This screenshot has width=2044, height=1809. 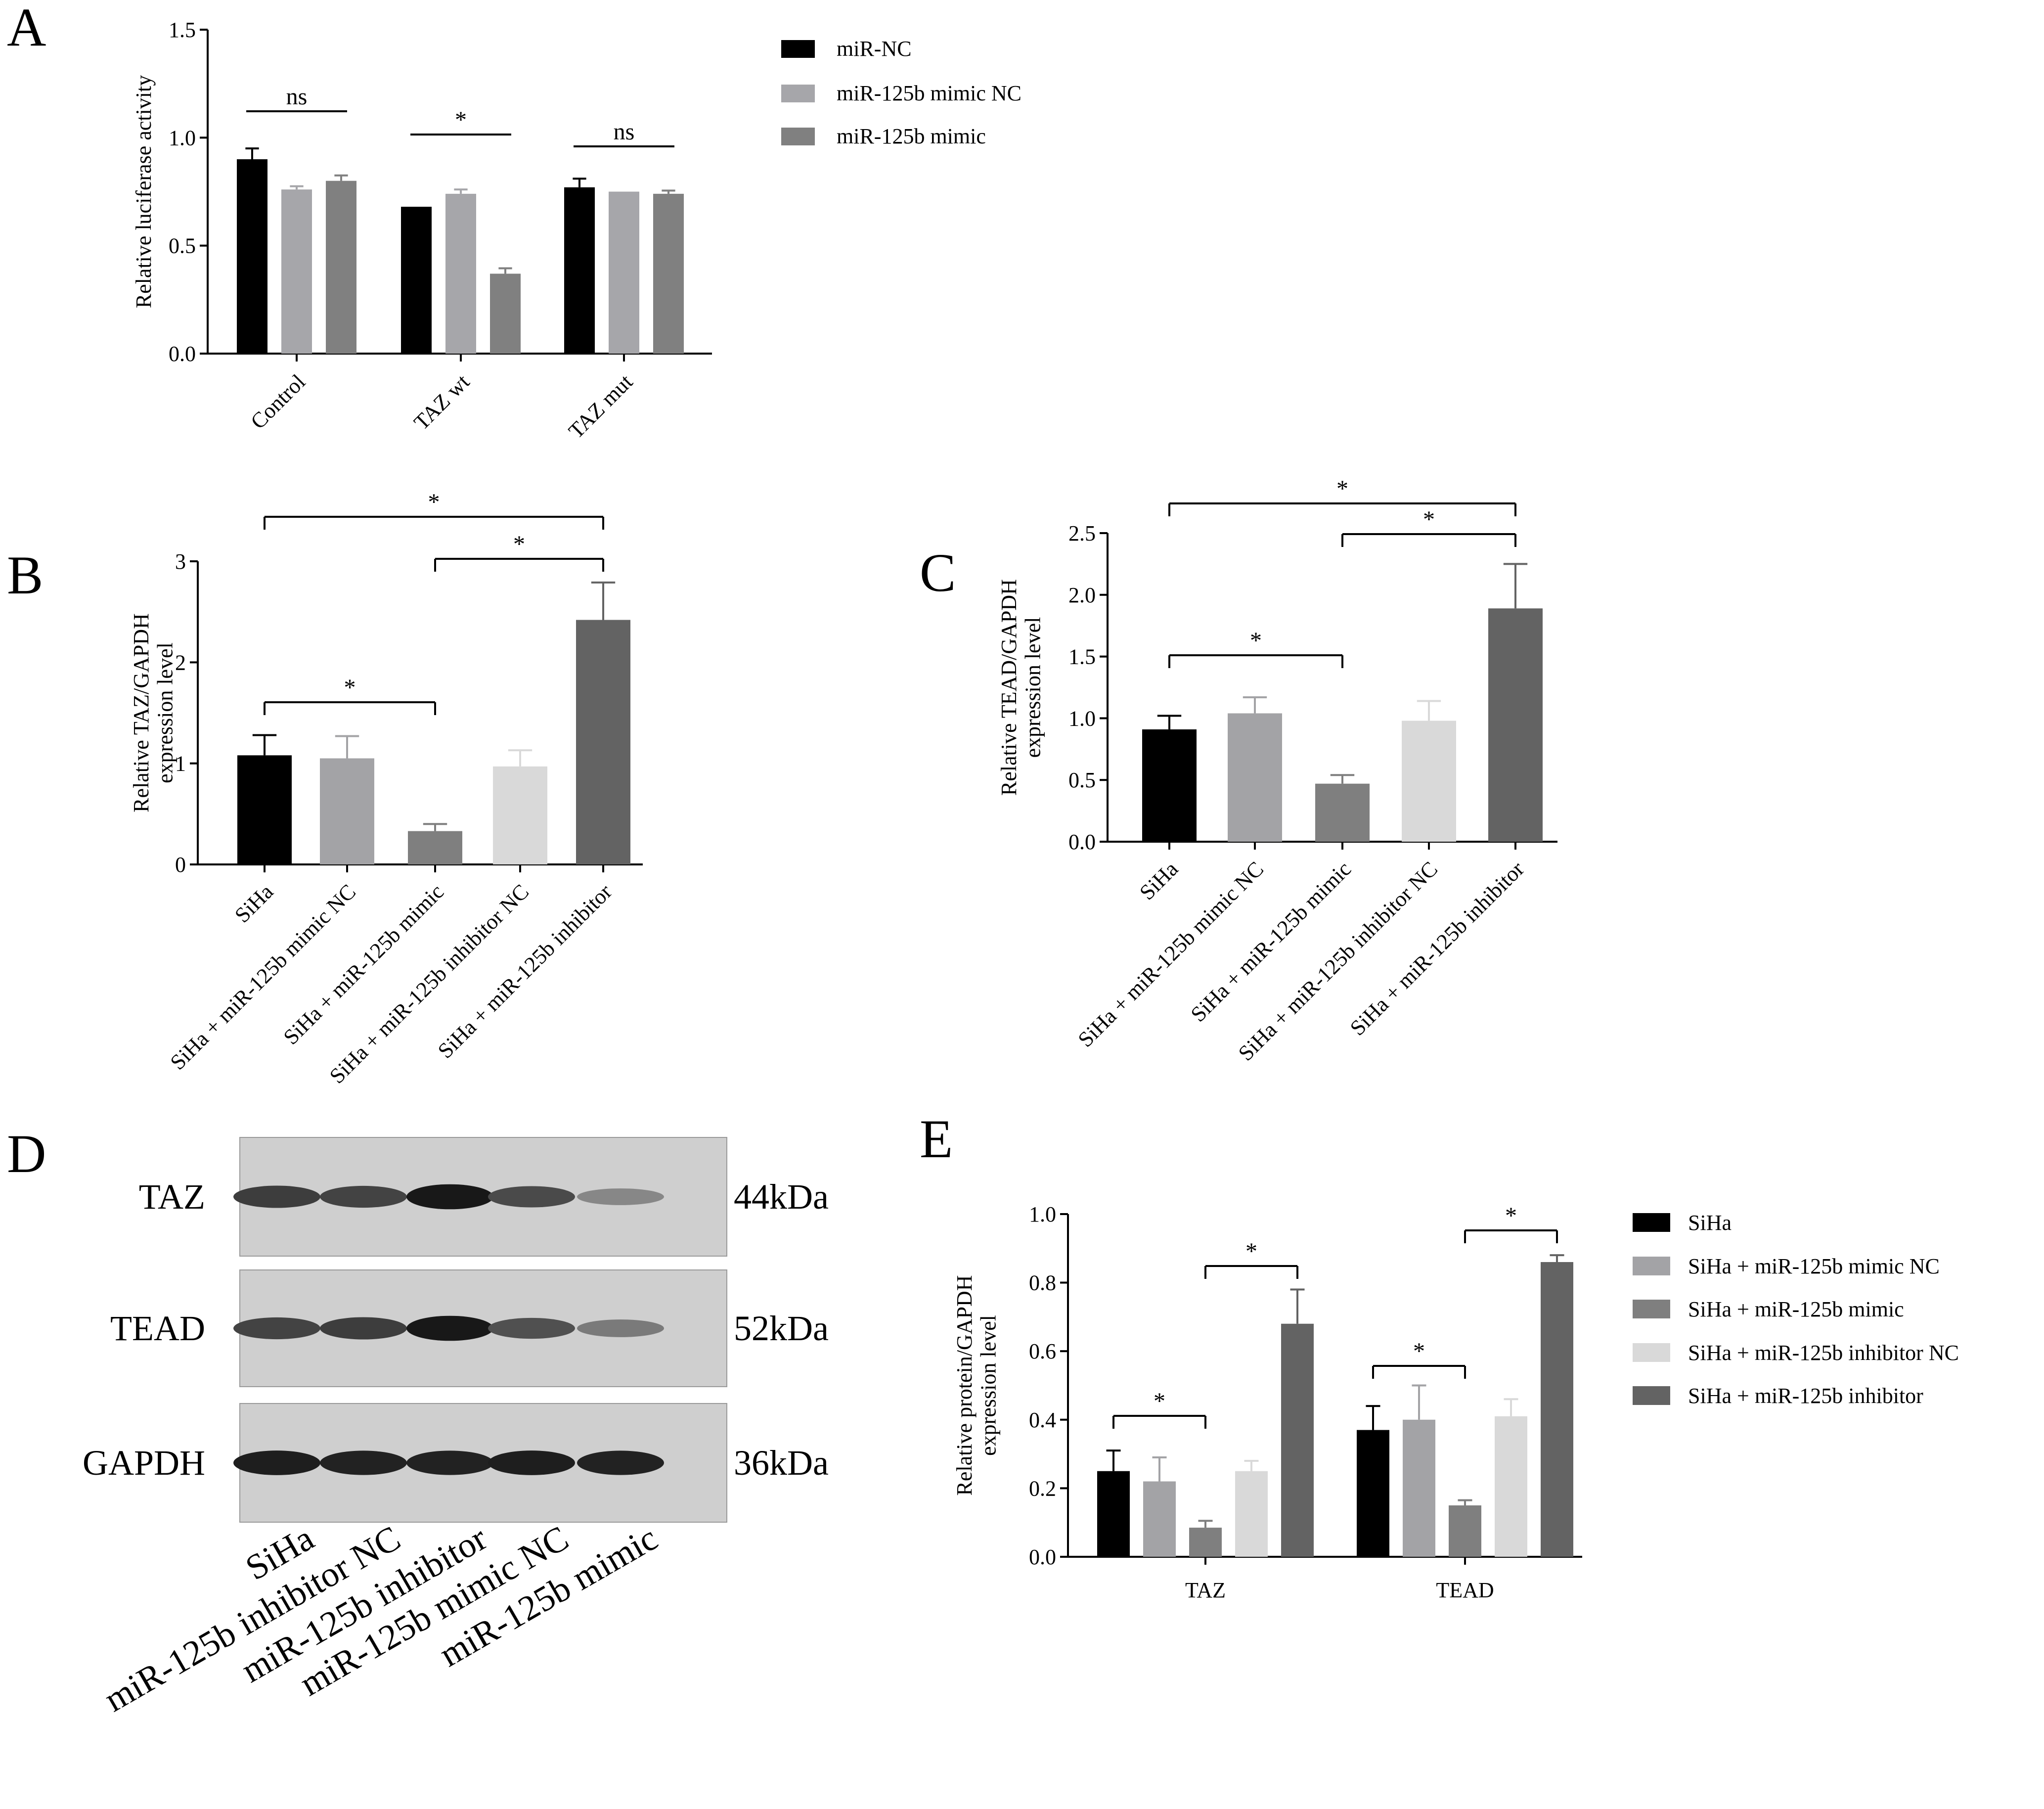 What do you see at coordinates (1042, 1488) in the screenshot?
I see `chart-e-y-tick-label: 0.2` at bounding box center [1042, 1488].